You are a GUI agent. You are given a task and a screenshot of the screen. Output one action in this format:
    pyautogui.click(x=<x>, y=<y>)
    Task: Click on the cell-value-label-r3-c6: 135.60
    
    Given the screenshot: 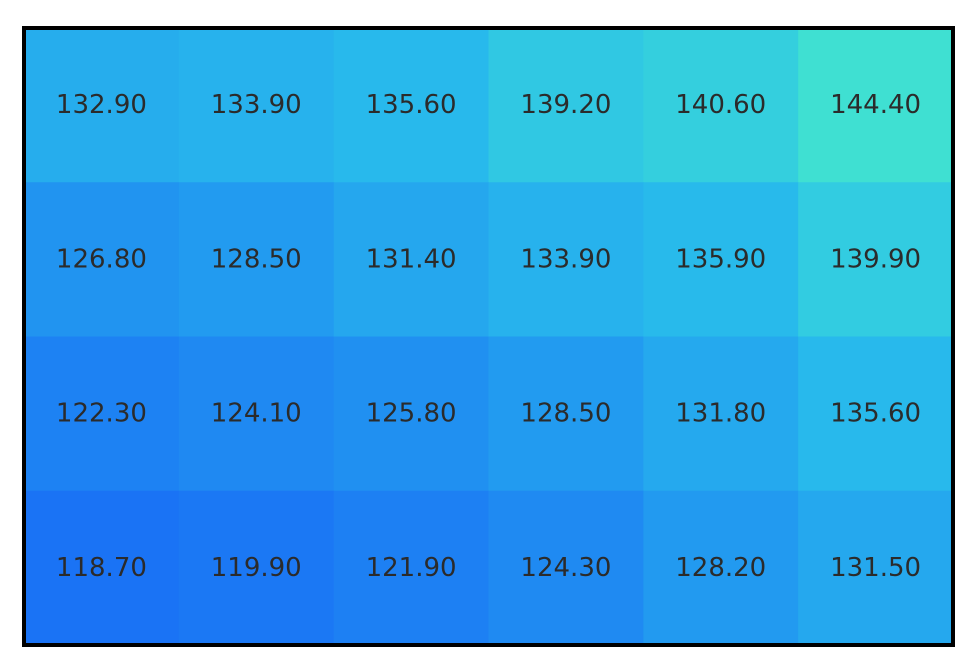 What is the action you would take?
    pyautogui.click(x=875, y=414)
    